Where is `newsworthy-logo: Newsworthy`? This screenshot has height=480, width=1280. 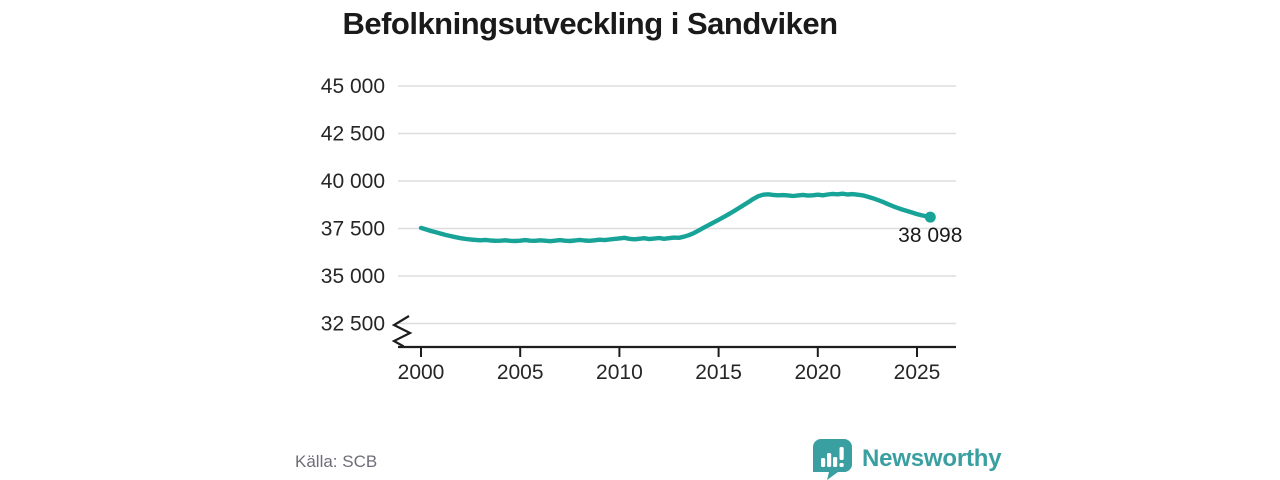
newsworthy-logo: Newsworthy is located at coordinates (907, 459).